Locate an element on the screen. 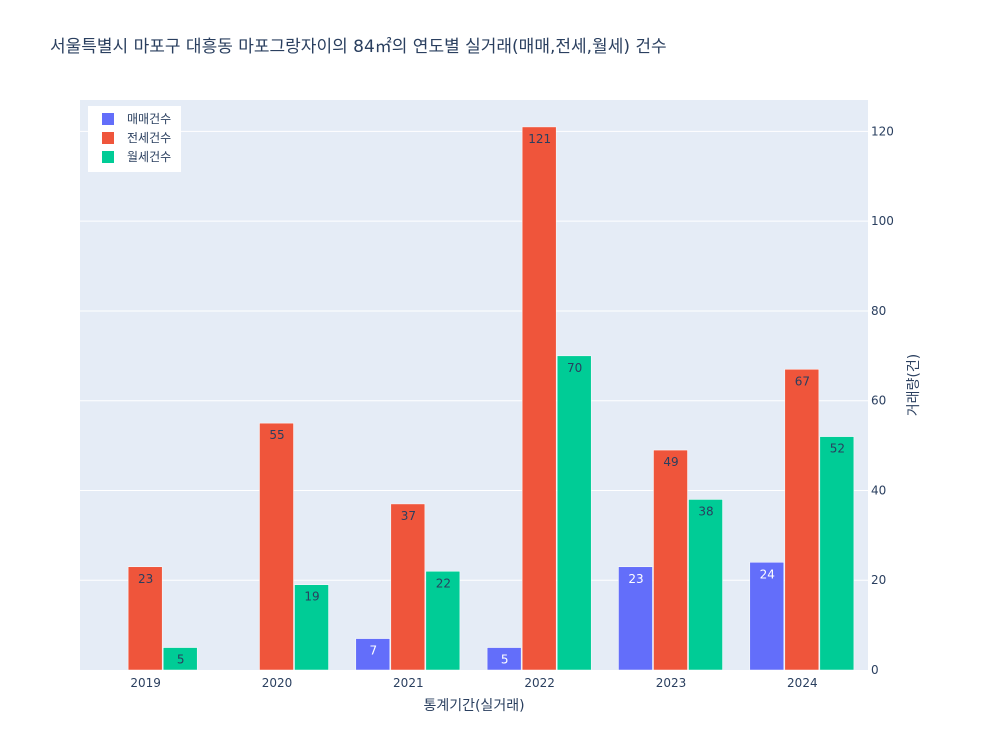  legend-label: 전세건수 is located at coordinates (149, 138).